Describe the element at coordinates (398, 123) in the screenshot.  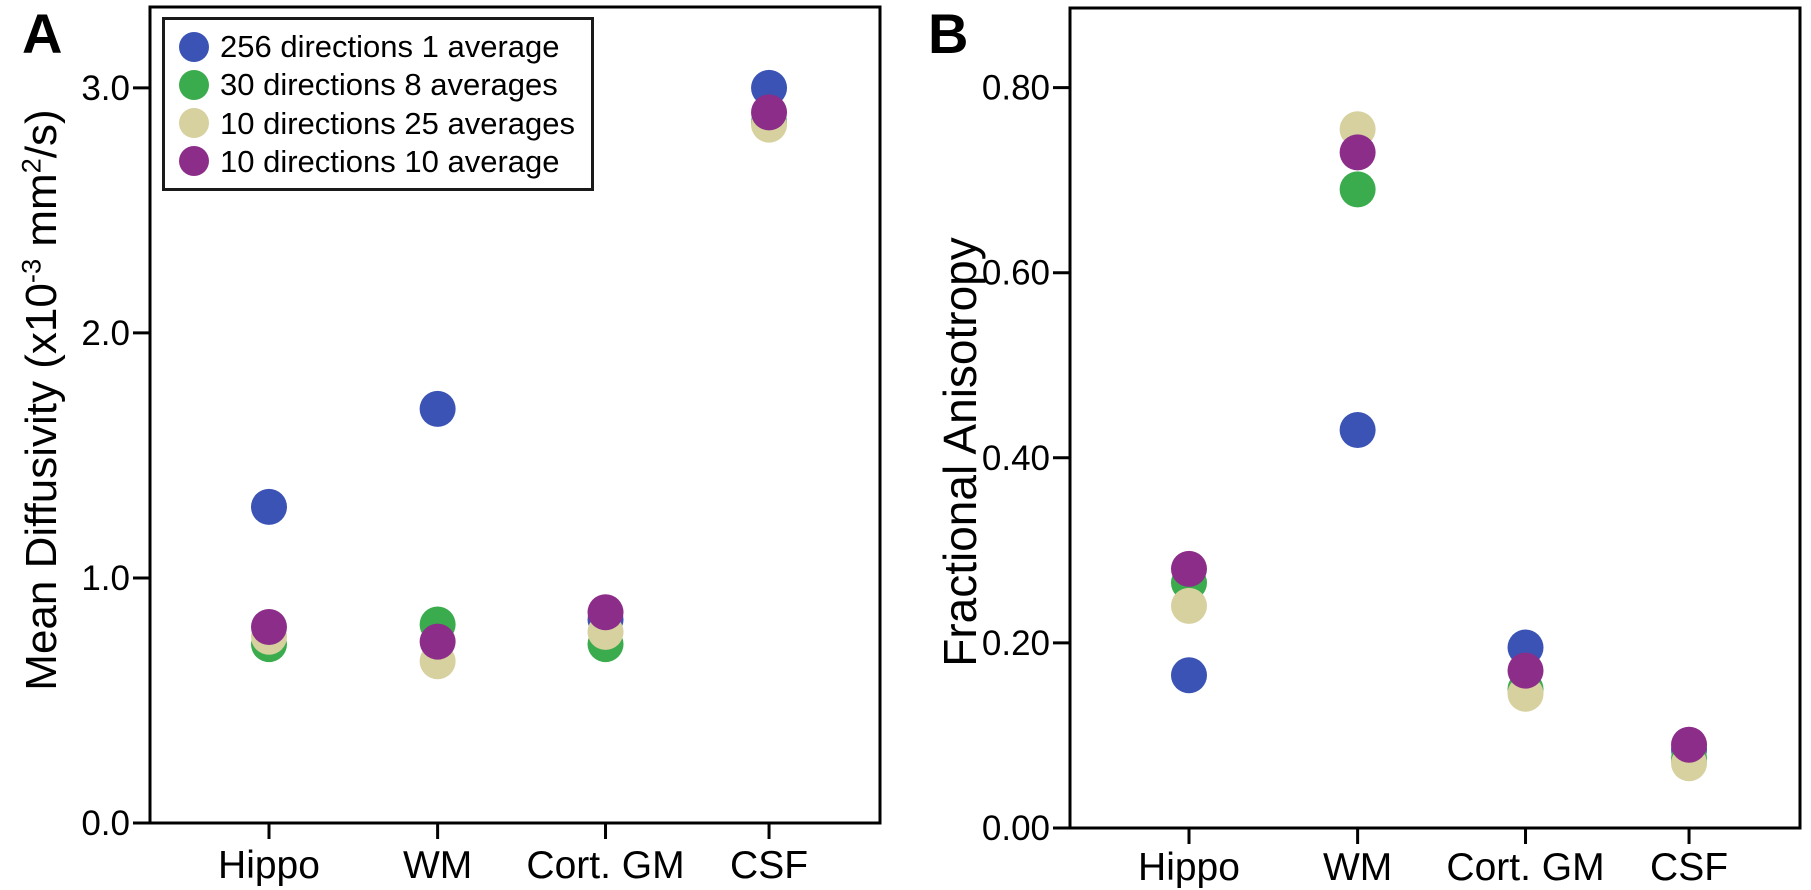
I see `legend-item-label: 10 directions 25 averages` at that location.